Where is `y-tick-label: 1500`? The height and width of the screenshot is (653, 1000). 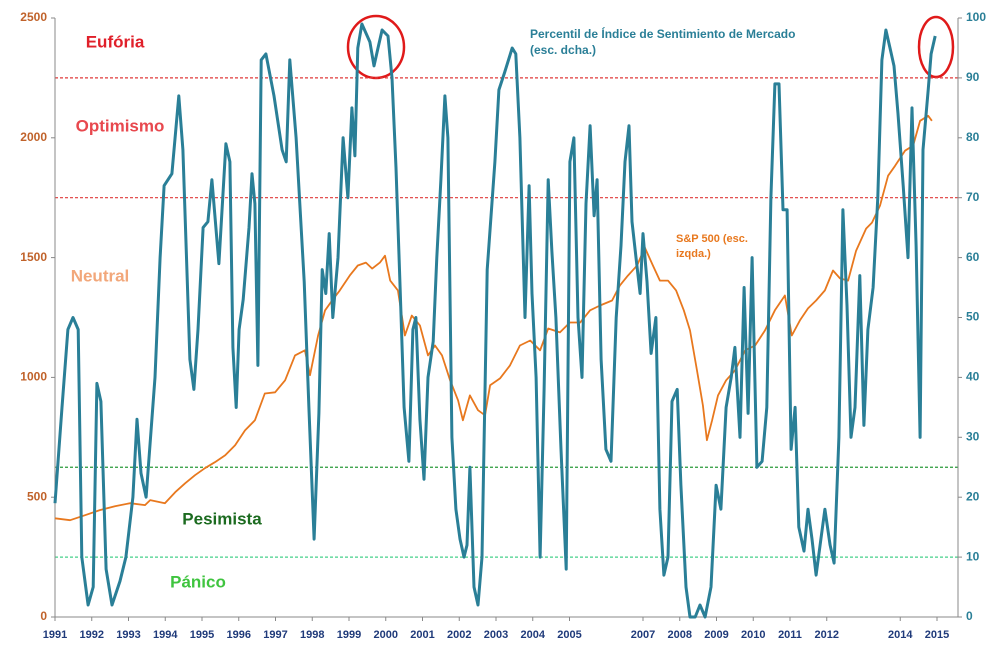
y-tick-label: 1500 is located at coordinates (33, 257).